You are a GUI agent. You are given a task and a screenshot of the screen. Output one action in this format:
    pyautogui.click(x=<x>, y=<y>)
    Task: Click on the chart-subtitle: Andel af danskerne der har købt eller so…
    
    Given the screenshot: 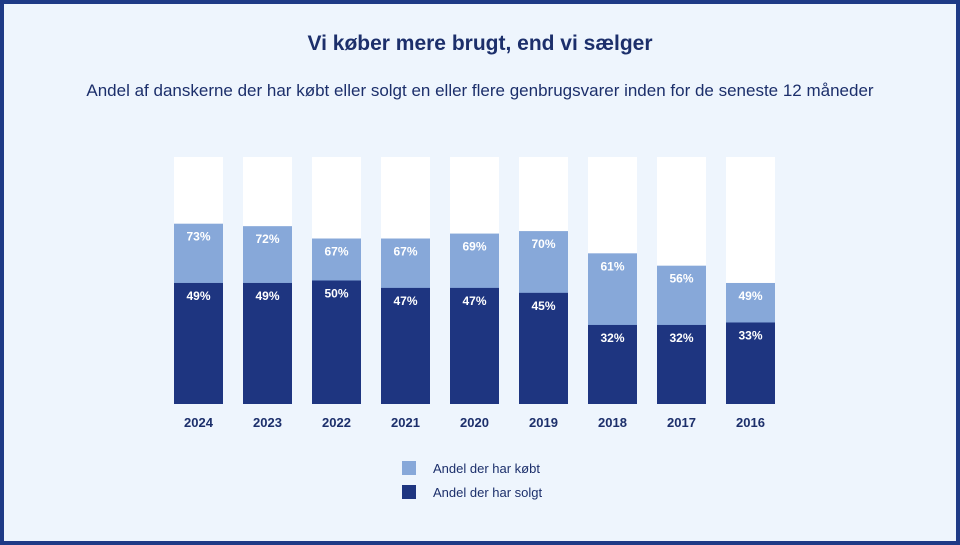 What is the action you would take?
    pyautogui.click(x=480, y=90)
    